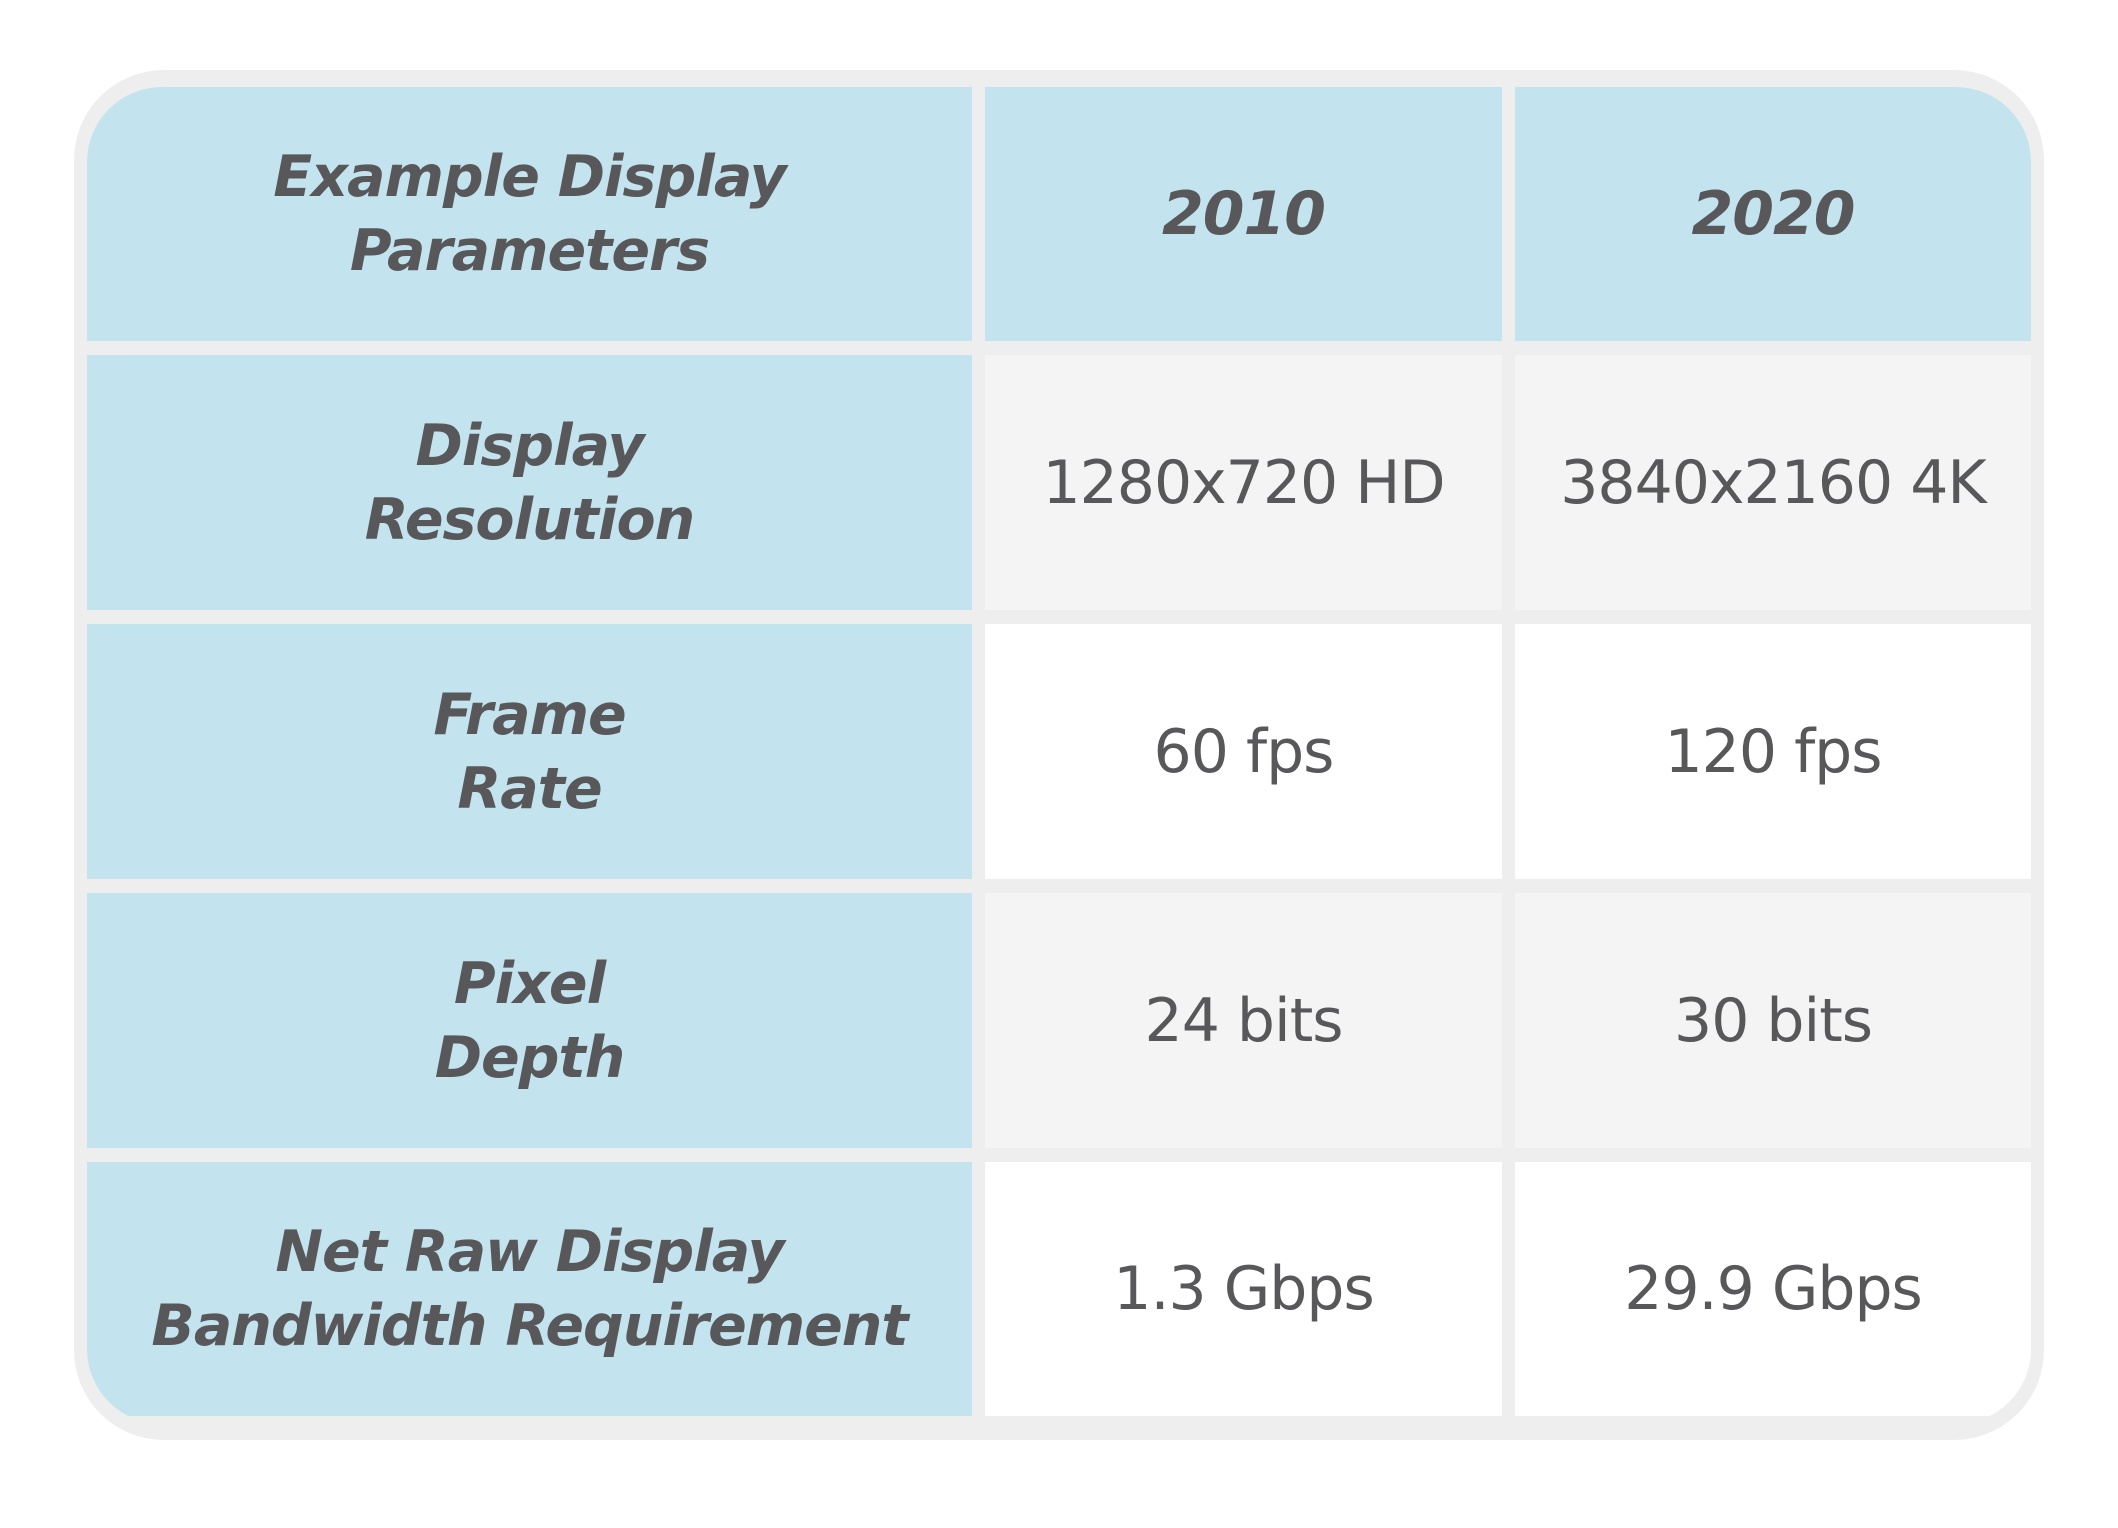 This screenshot has width=2118, height=1528. I want to click on cell-value: 1280x720 HD, so click(1243, 482).